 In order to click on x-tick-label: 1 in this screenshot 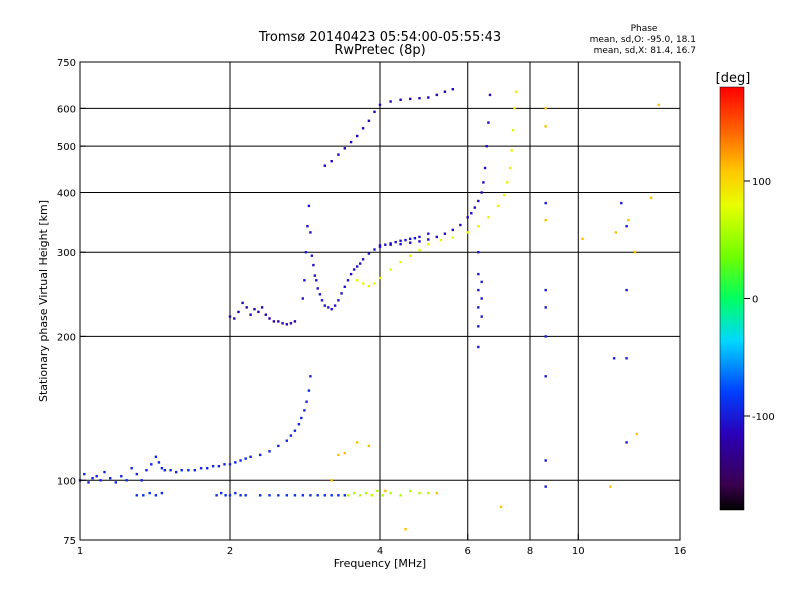, I will do `click(80, 551)`.